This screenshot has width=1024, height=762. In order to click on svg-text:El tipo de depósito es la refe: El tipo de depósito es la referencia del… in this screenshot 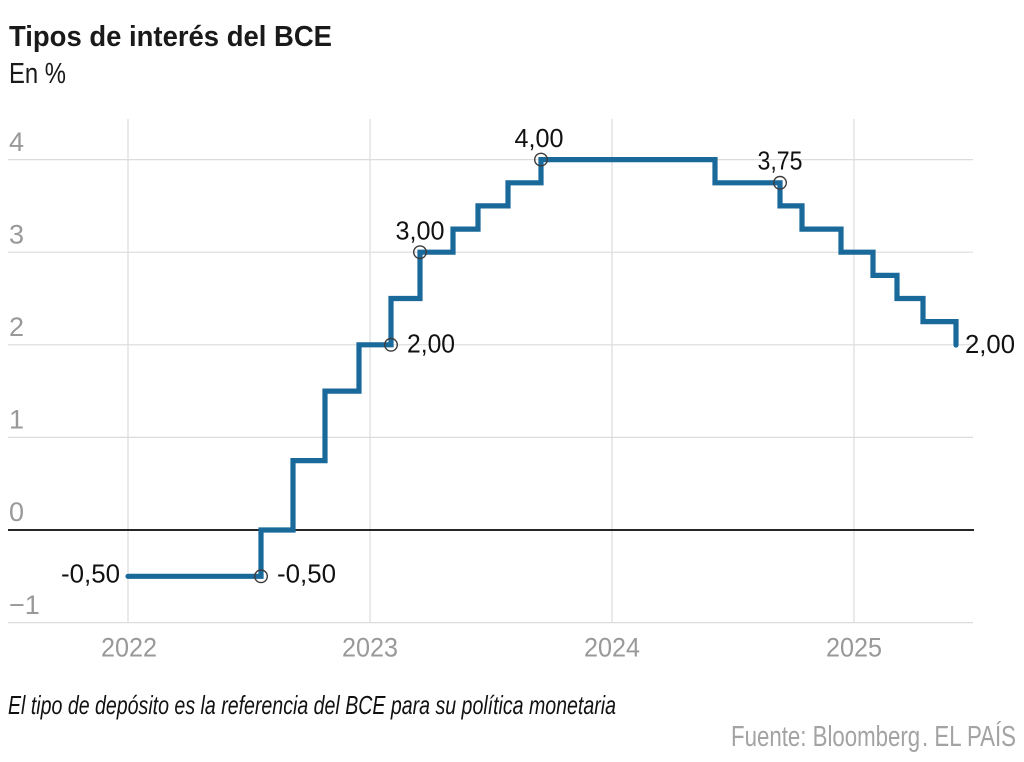, I will do `click(312, 705)`.